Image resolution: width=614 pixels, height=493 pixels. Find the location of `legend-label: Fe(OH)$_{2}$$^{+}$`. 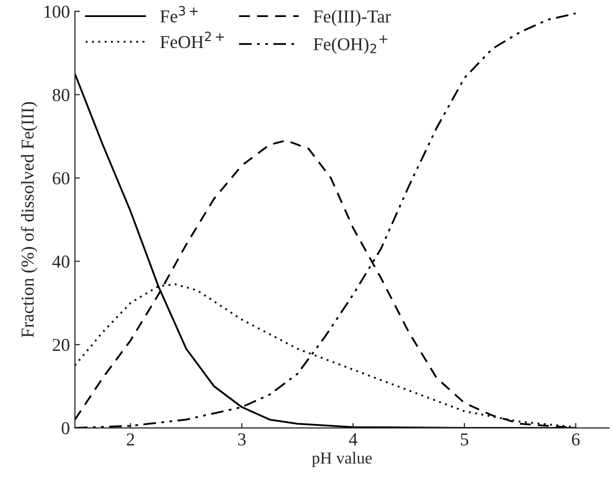

legend-label: Fe(OH)$_{2}$$^{+}$ is located at coordinates (351, 44).